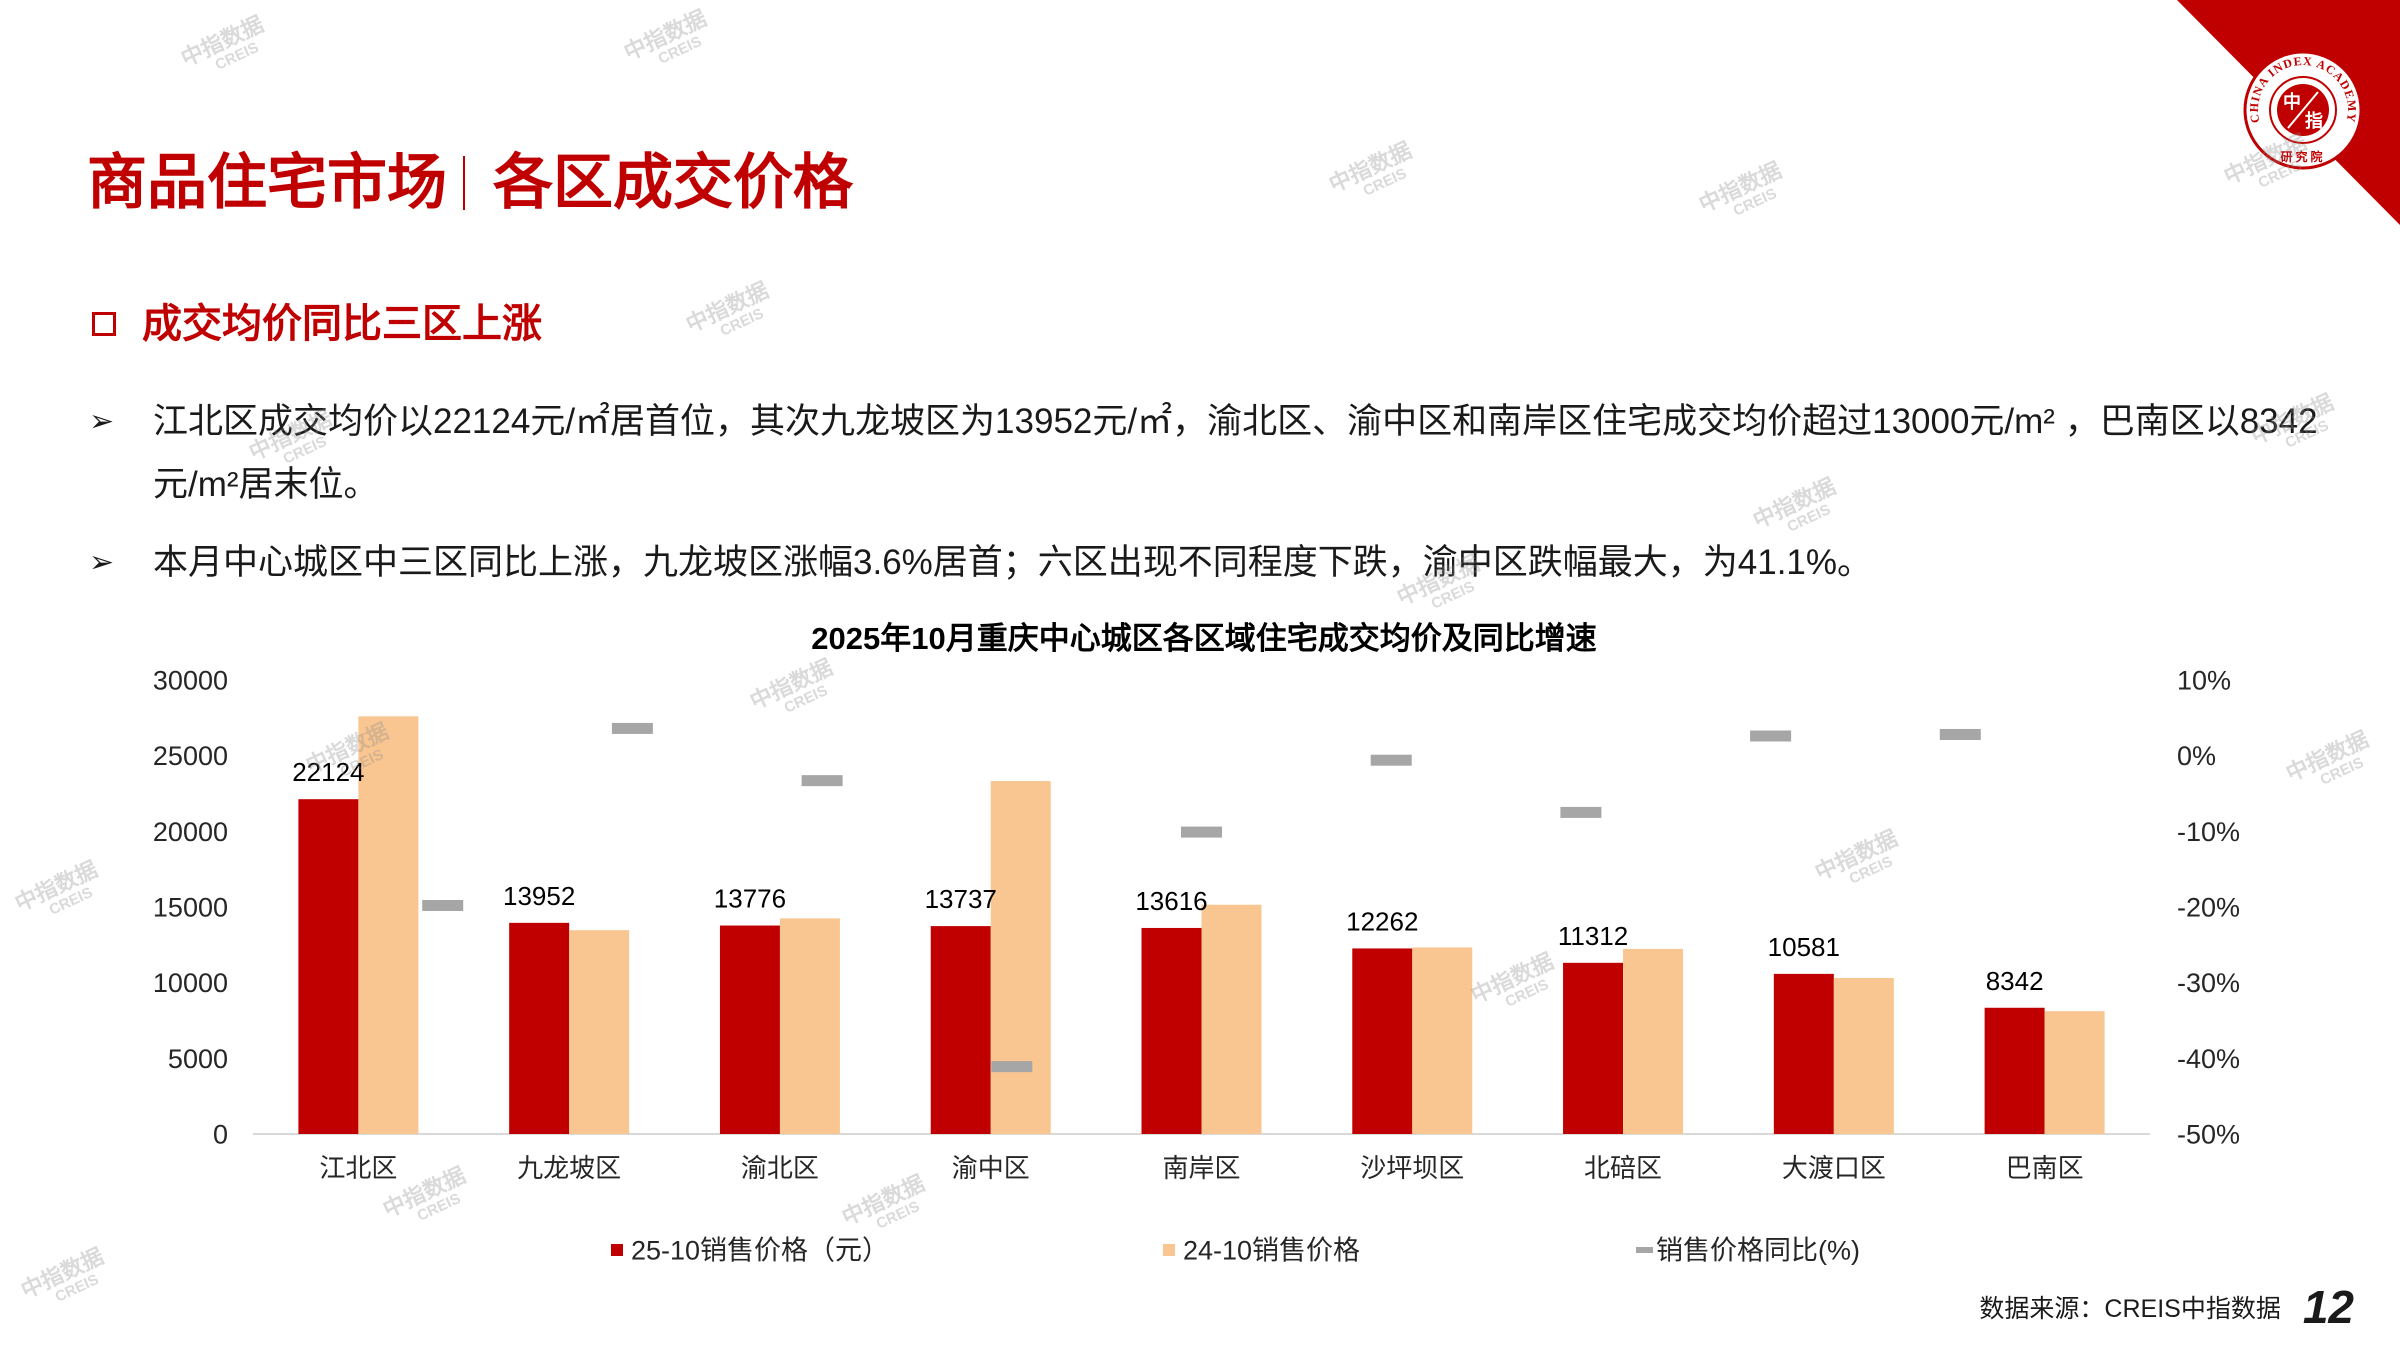 The image size is (2400, 1350). What do you see at coordinates (2208, 832) in the screenshot?
I see `y2-axis-tick-label: -10%` at bounding box center [2208, 832].